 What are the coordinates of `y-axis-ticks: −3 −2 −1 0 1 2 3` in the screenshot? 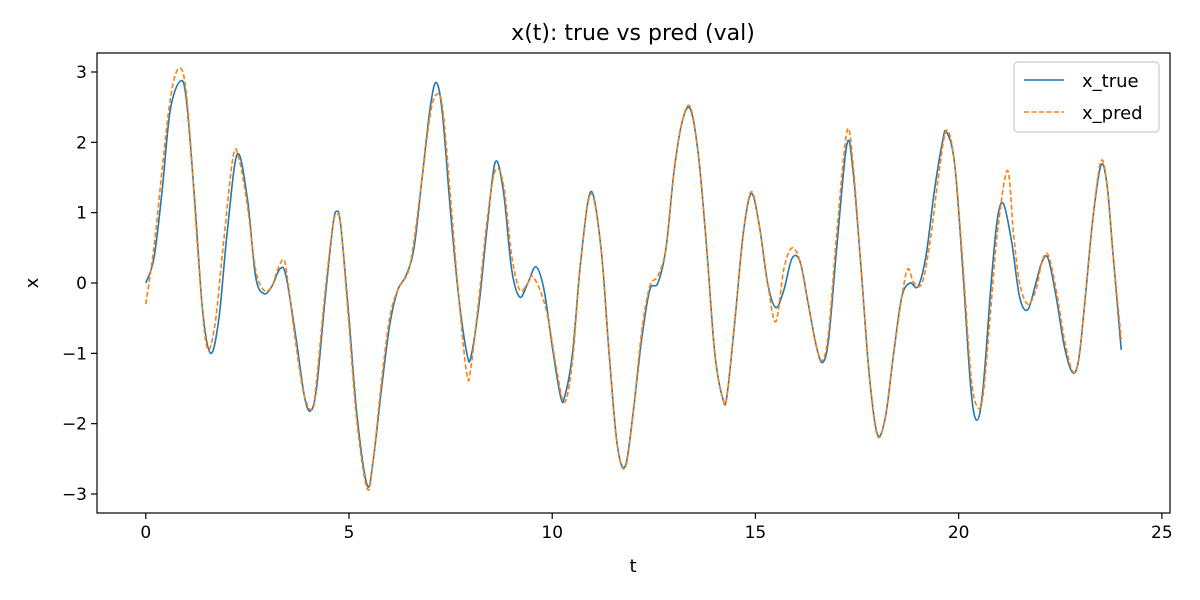 It's located at (79, 284).